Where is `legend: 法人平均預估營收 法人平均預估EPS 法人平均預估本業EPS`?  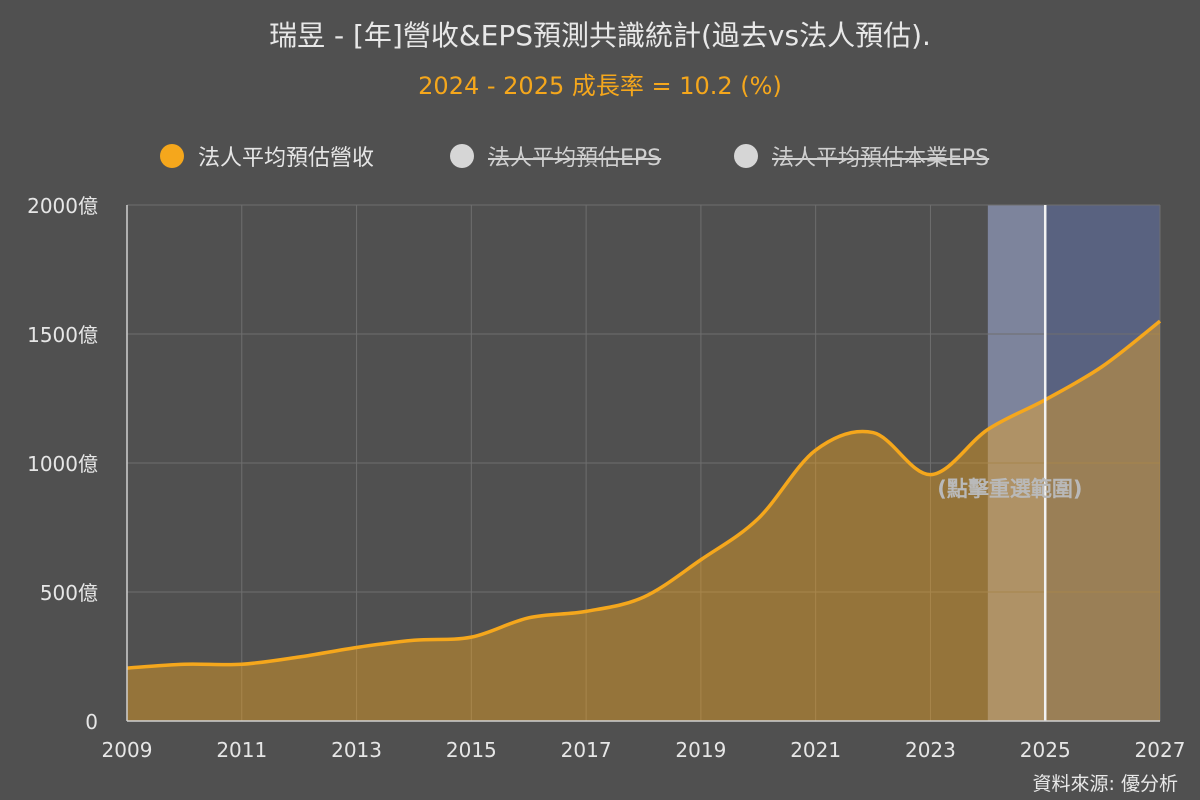
legend: 法人平均預估營收 法人平均預估EPS 法人平均預估本業EPS is located at coordinates (600, 157).